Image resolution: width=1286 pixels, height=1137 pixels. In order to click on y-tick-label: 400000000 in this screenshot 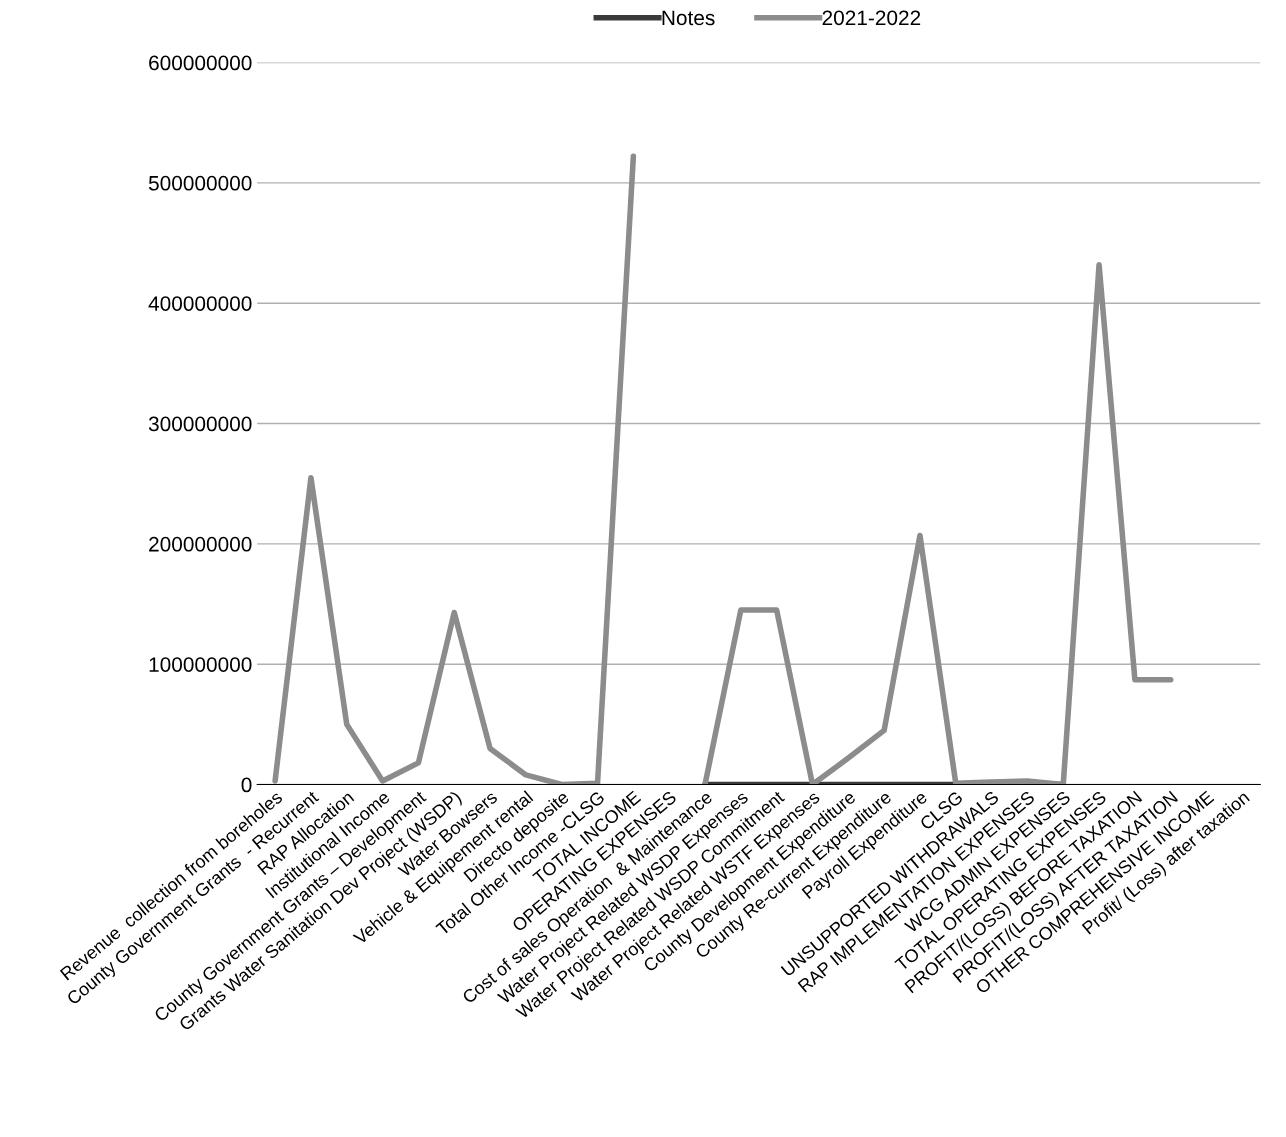, I will do `click(200, 303)`.